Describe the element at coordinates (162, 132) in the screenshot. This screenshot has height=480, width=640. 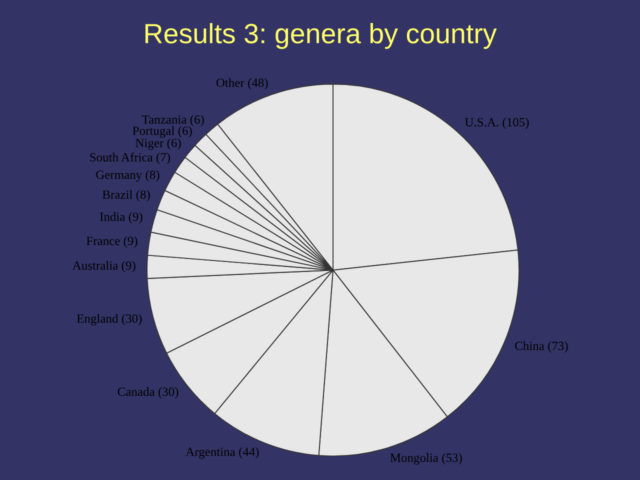
I see `slice-label: Portugal (6)` at that location.